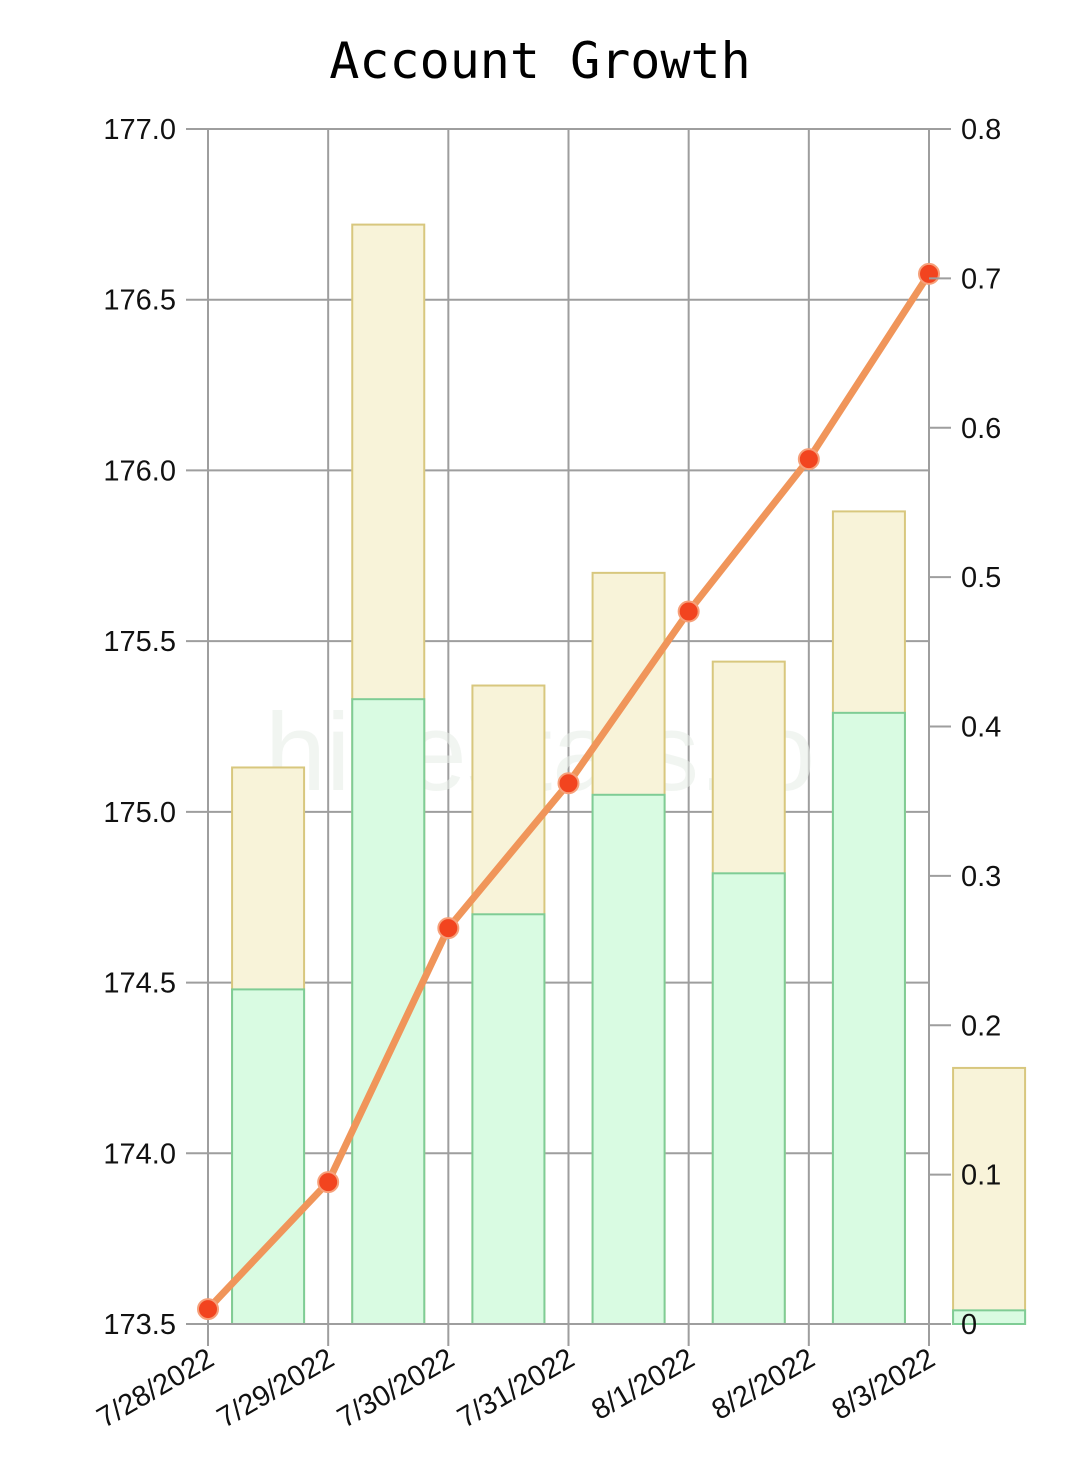 This screenshot has width=1080, height=1463. What do you see at coordinates (139, 471) in the screenshot?
I see `y-left-tick-label-5: 176.0` at bounding box center [139, 471].